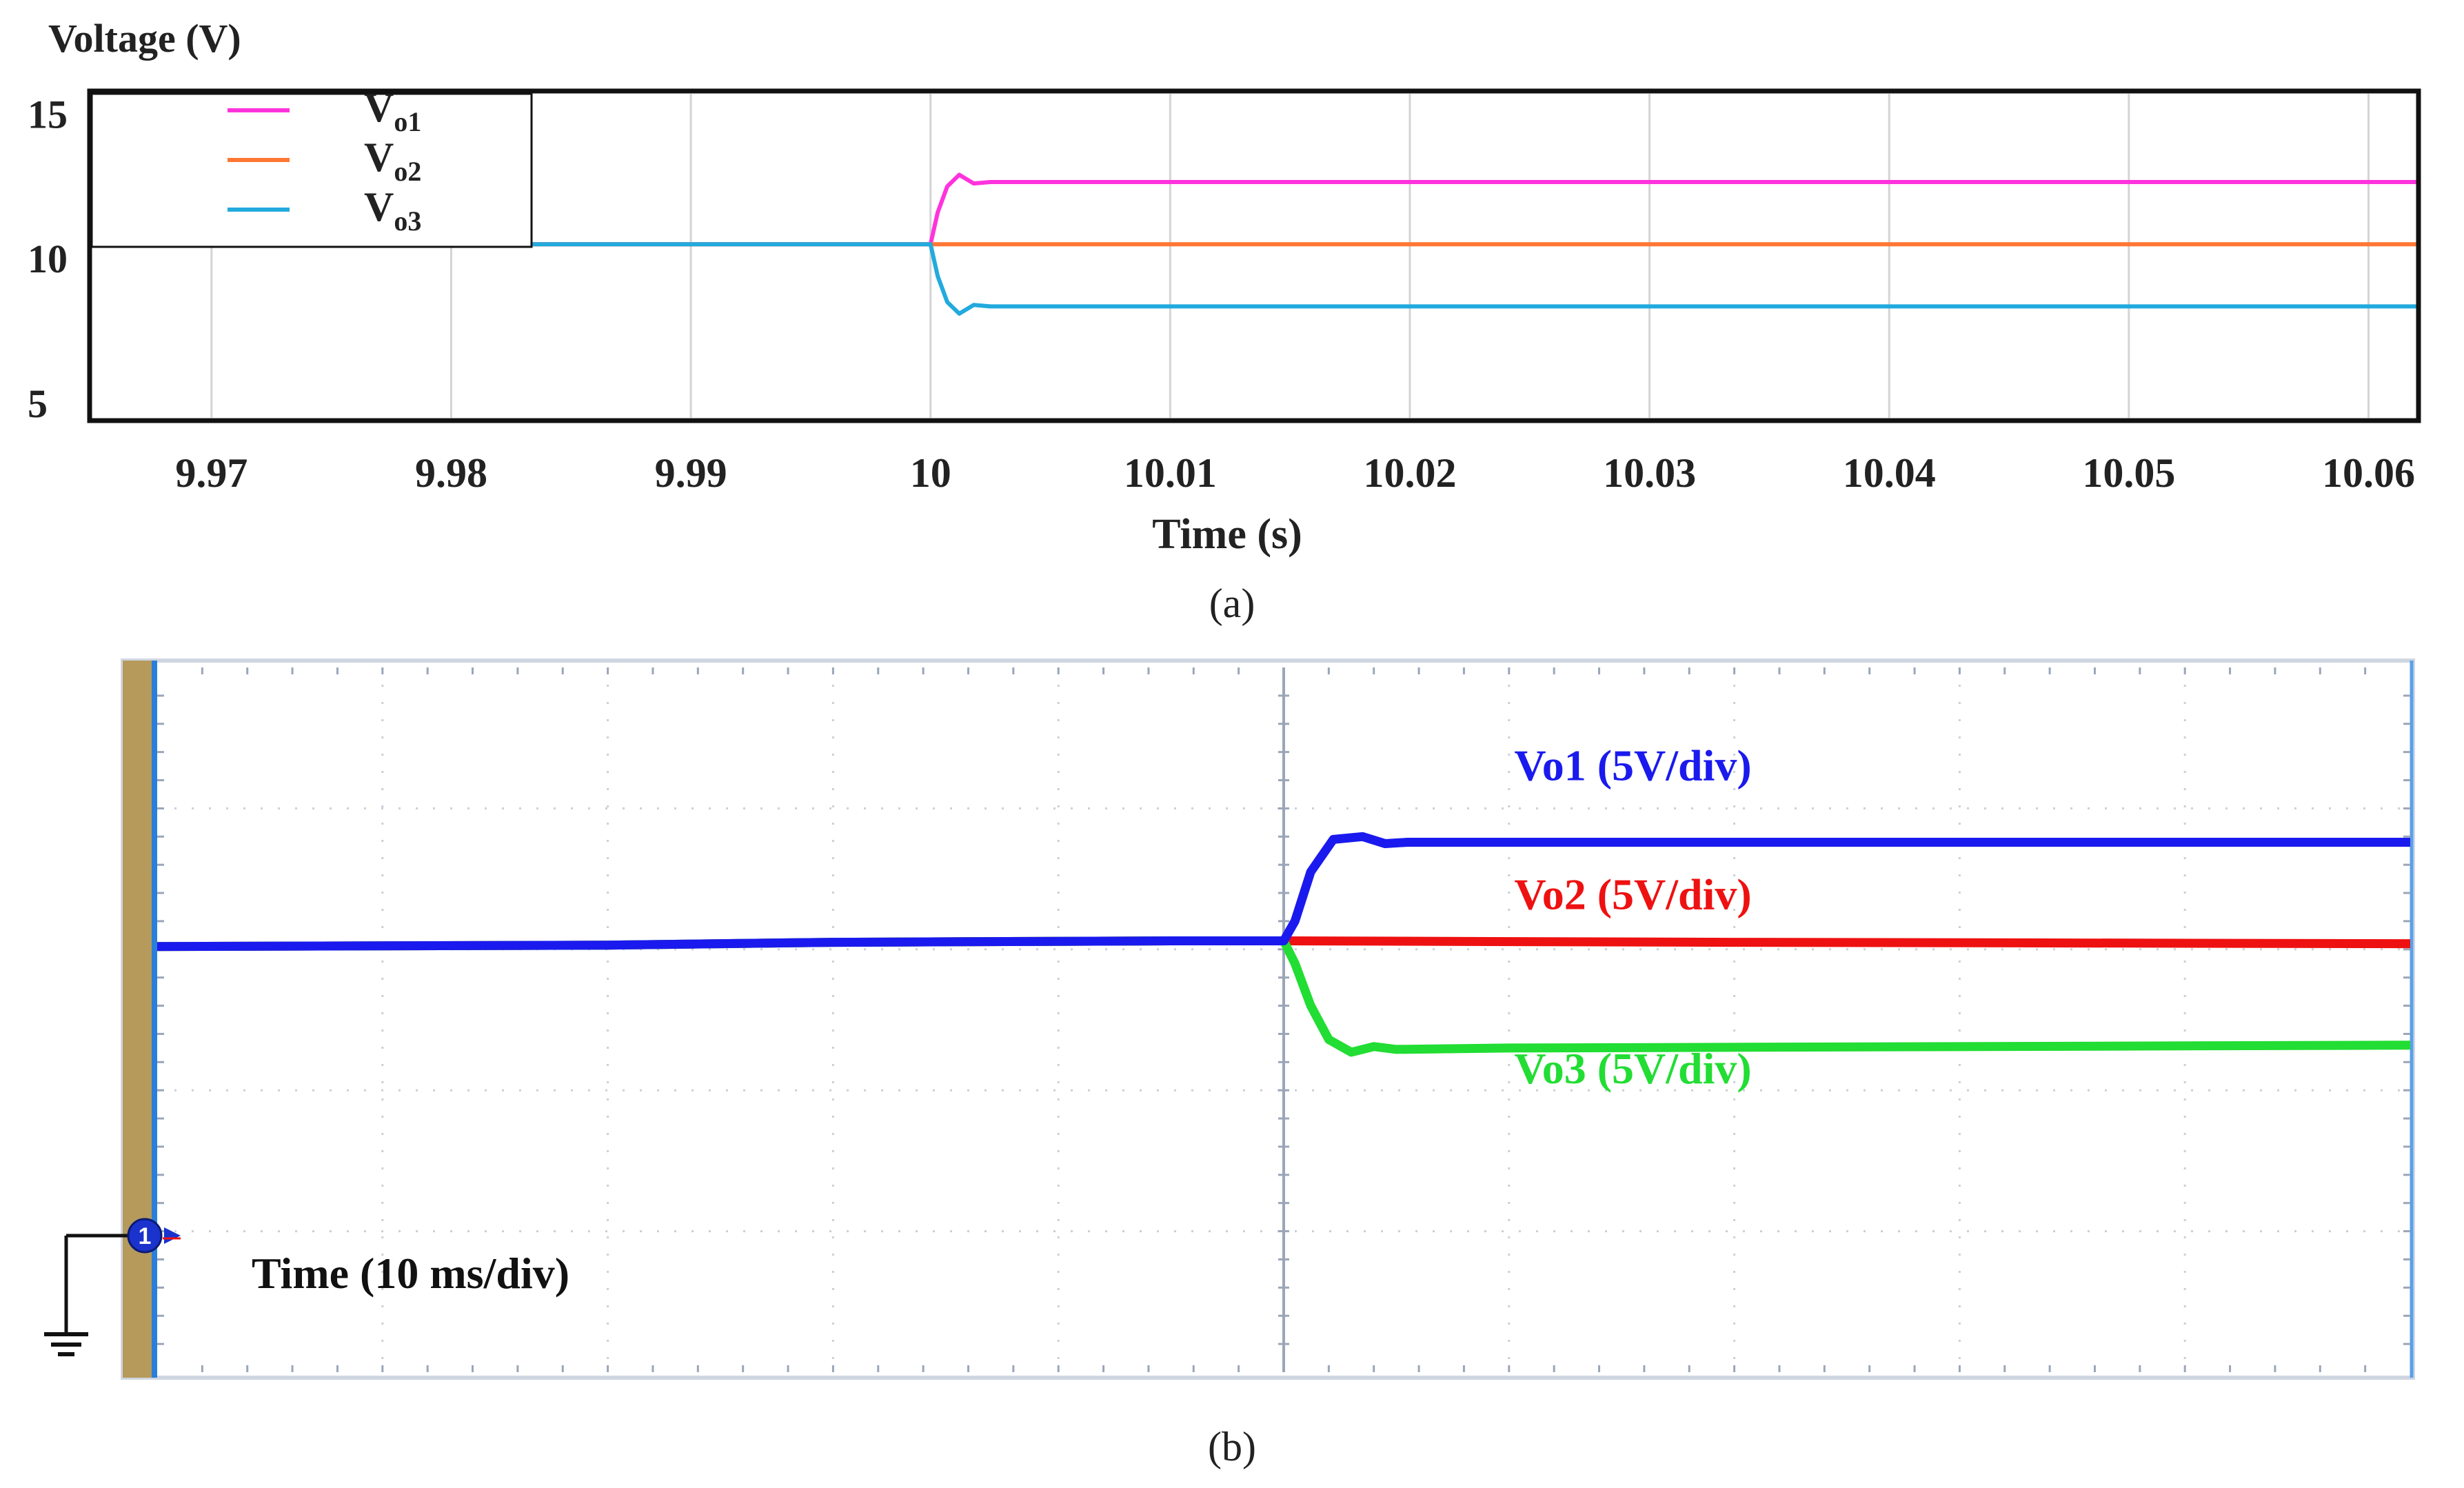 The width and height of the screenshot is (2464, 1488). What do you see at coordinates (144, 38) in the screenshot?
I see `a-ylabel: Voltage (V)` at bounding box center [144, 38].